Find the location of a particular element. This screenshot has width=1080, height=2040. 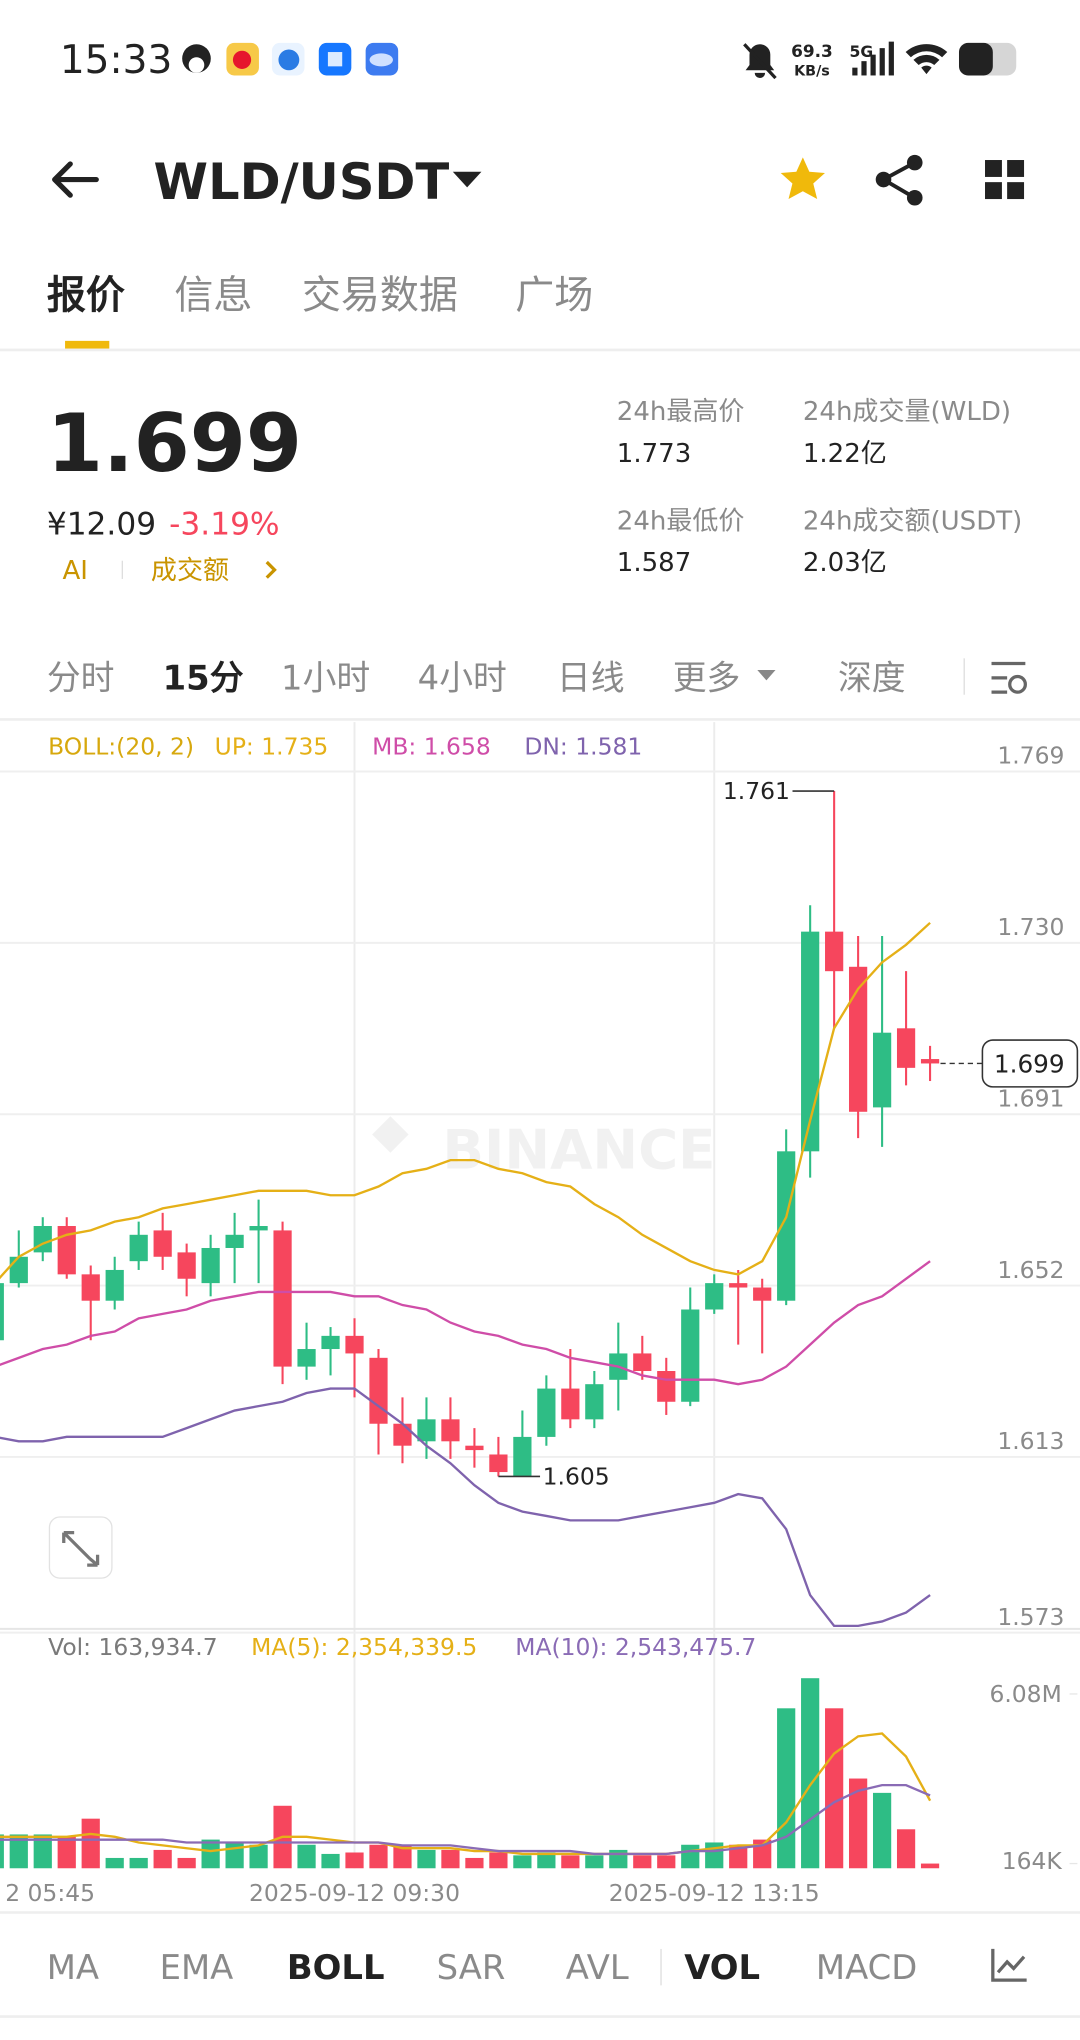

y-tick-label: 1.769 is located at coordinates (1030, 756).